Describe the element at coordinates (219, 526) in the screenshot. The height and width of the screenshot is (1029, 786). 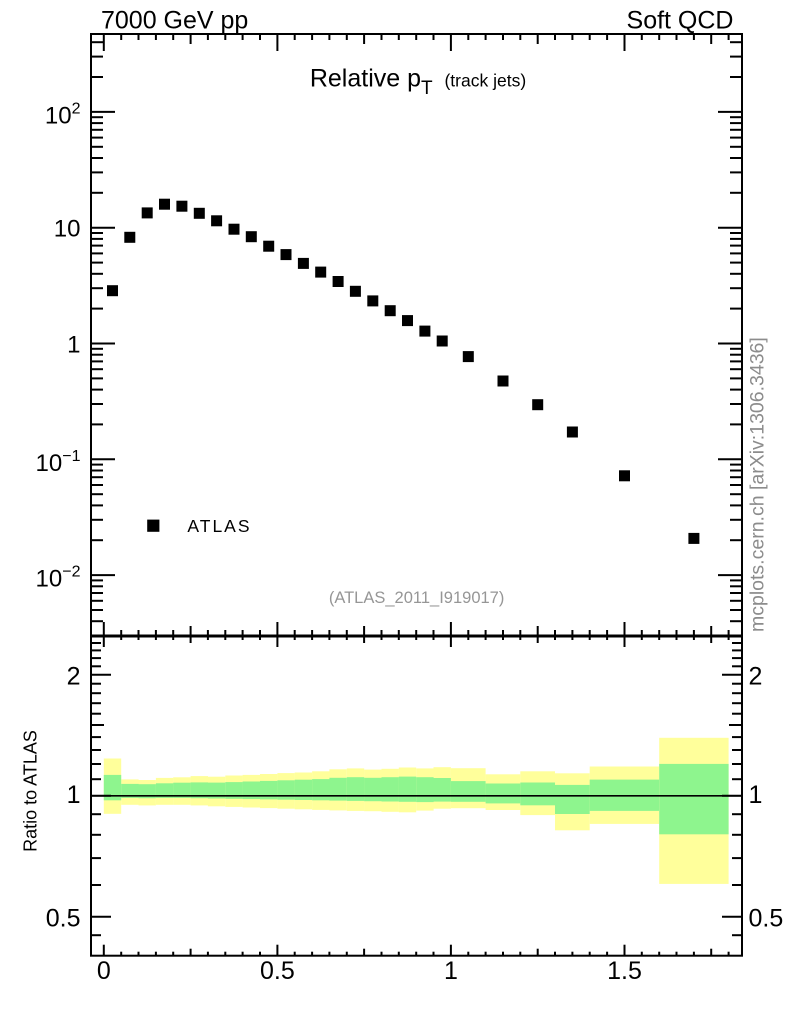
I see `svg-text: ATLAS` at that location.